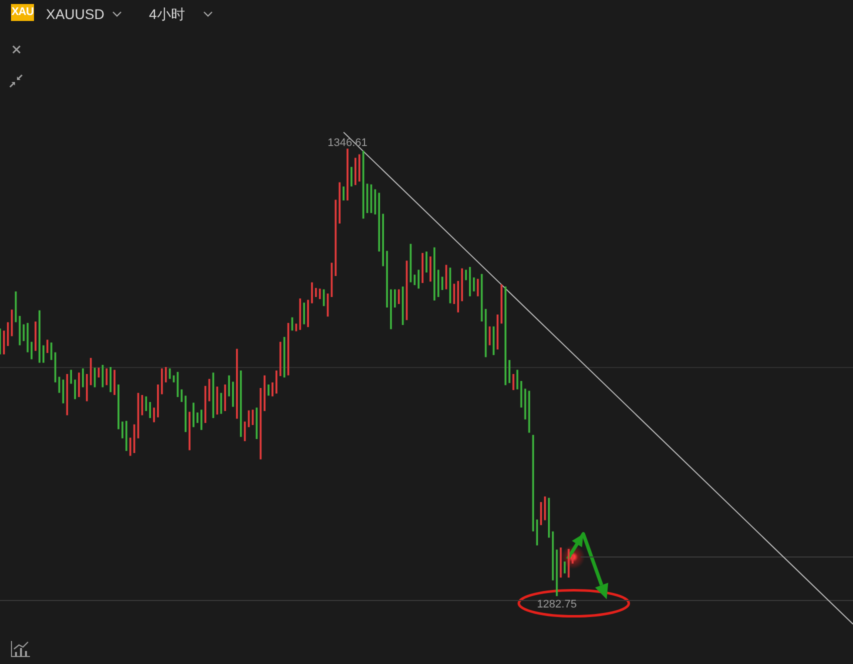 This screenshot has width=853, height=664. What do you see at coordinates (75, 14) in the screenshot?
I see `text: XAUUSD` at bounding box center [75, 14].